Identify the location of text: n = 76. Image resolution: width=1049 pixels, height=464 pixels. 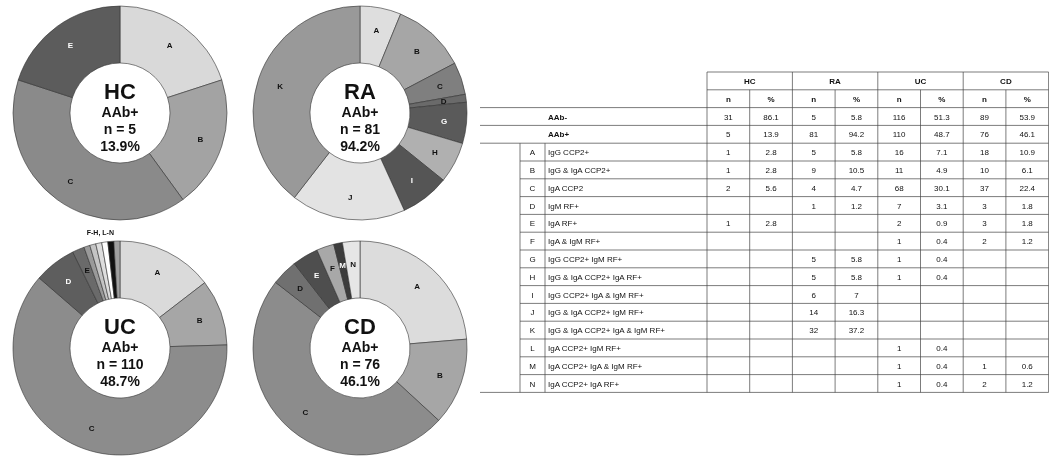
(360, 364).